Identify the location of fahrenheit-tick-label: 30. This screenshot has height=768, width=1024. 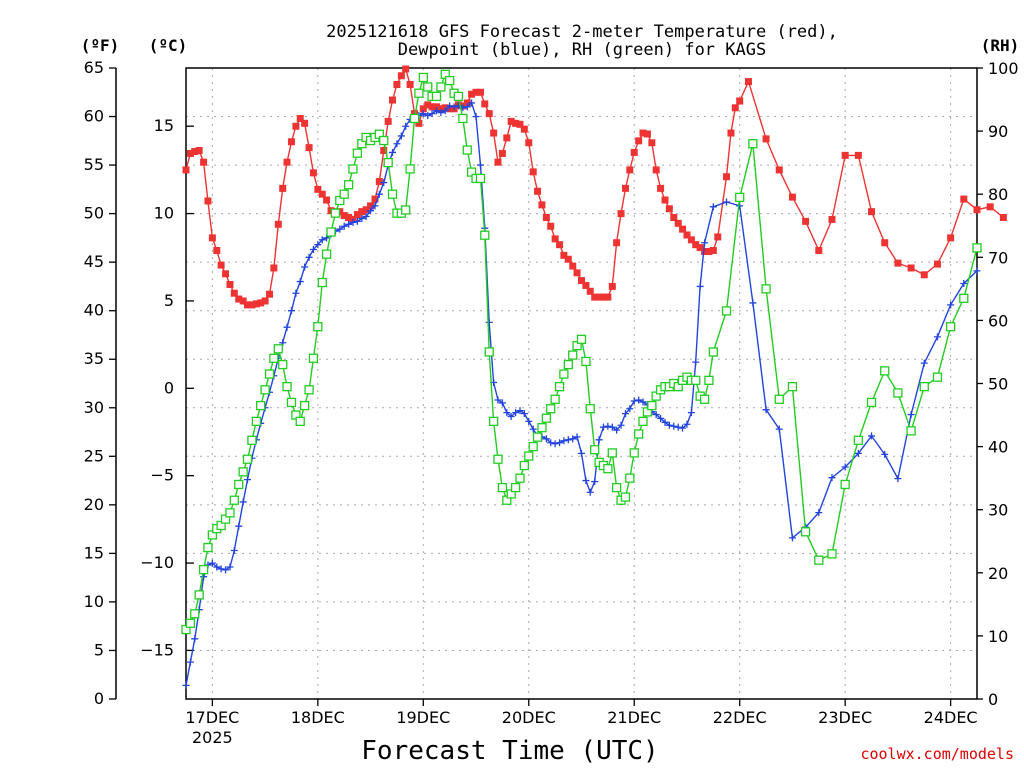
(94, 407).